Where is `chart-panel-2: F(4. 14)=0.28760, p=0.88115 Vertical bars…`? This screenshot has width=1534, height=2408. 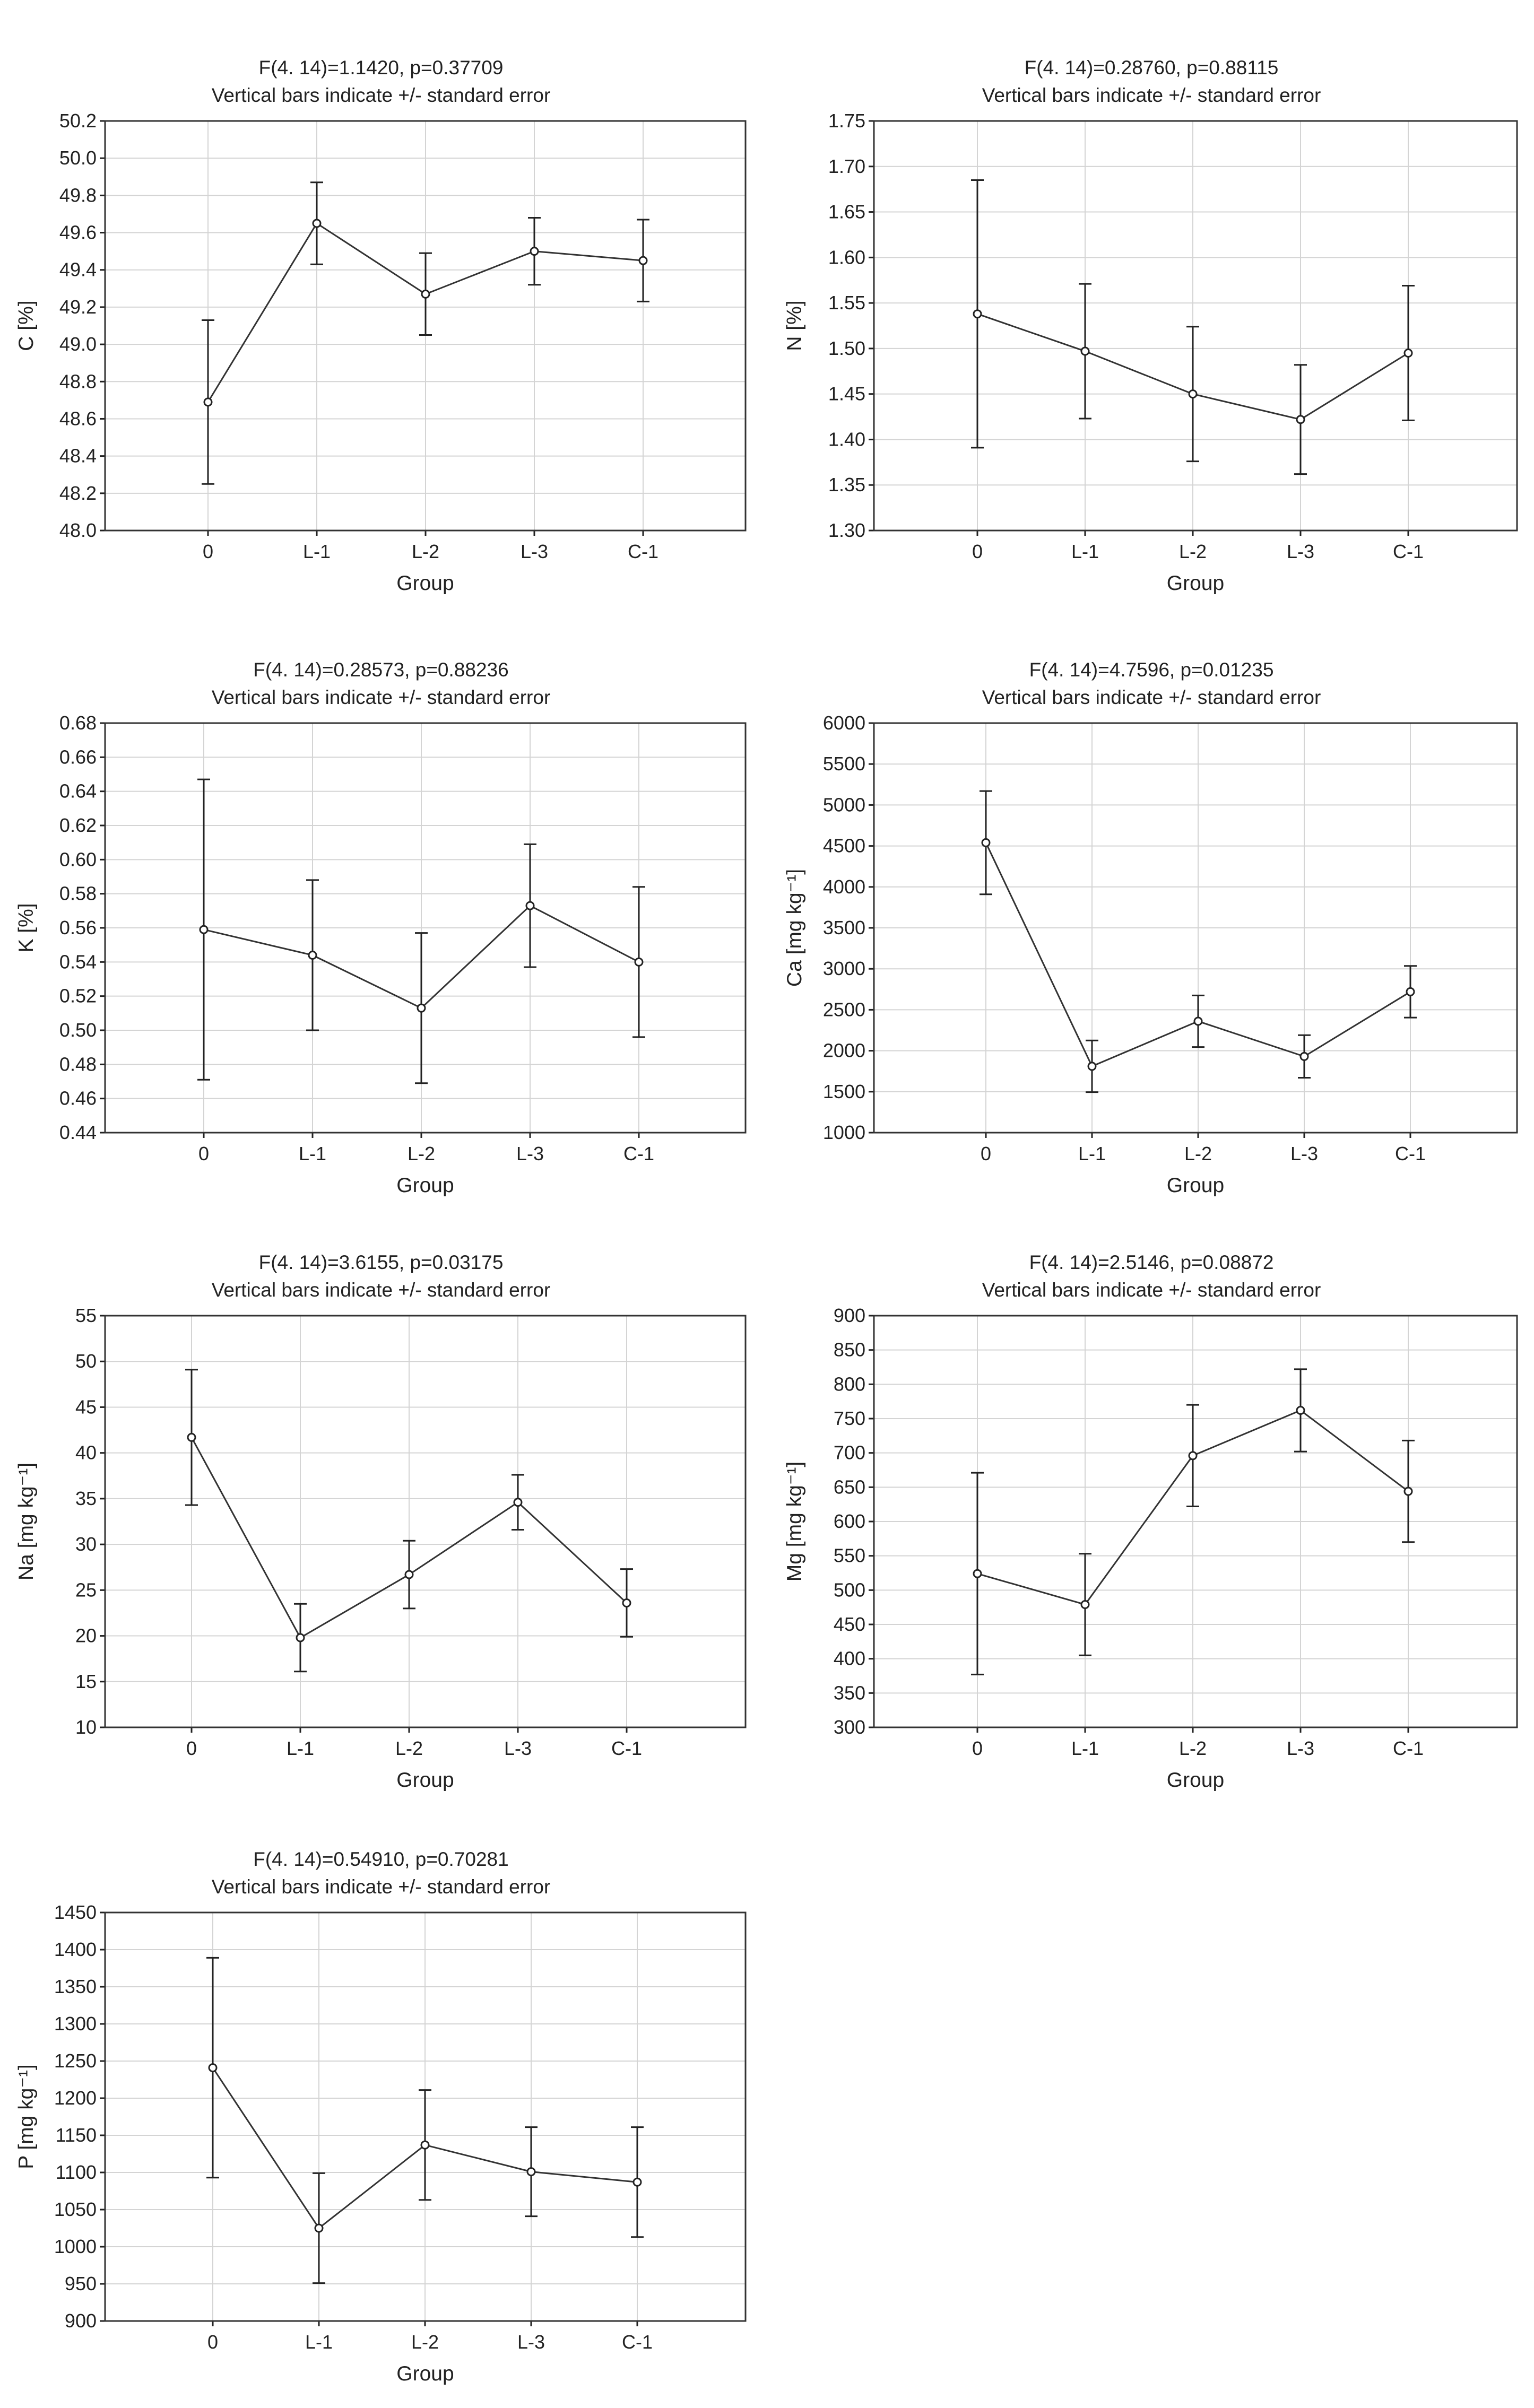
chart-panel-2: F(4. 14)=0.28760, p=0.88115 Vertical bars… is located at coordinates (1150, 326).